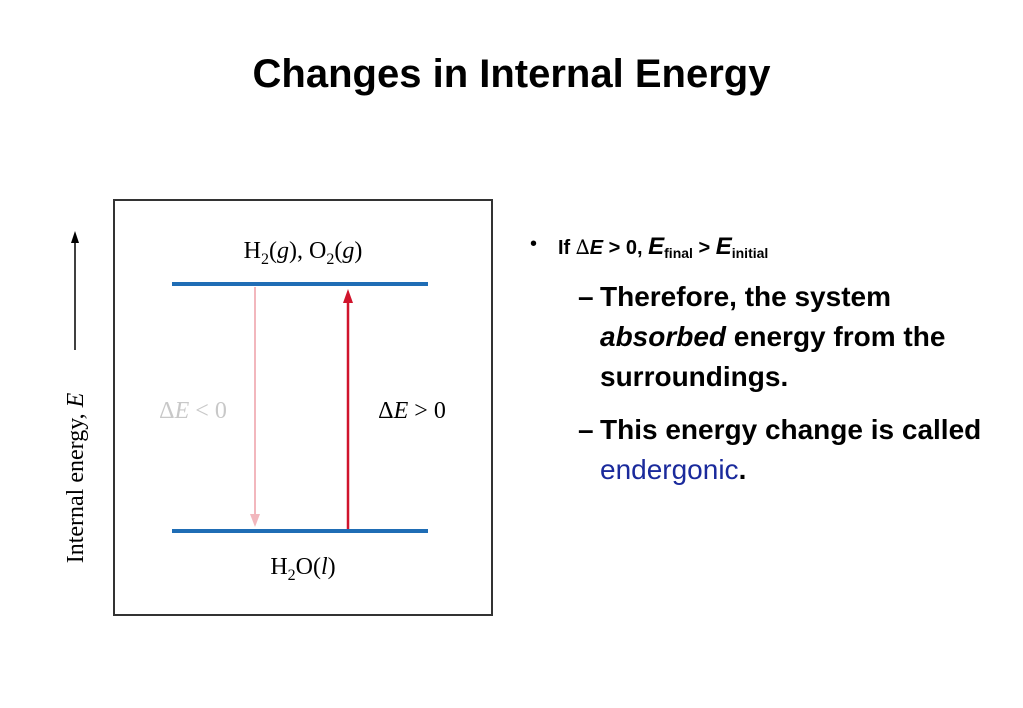  What do you see at coordinates (427, 411) in the screenshot?
I see `t: > 0` at bounding box center [427, 411].